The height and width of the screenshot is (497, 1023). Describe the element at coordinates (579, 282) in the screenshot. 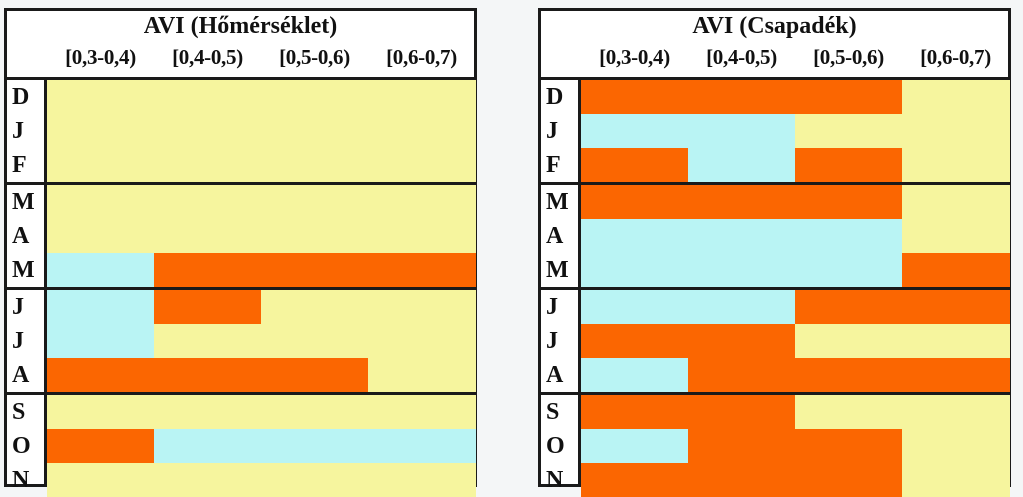

I see `row-label-divider` at that location.